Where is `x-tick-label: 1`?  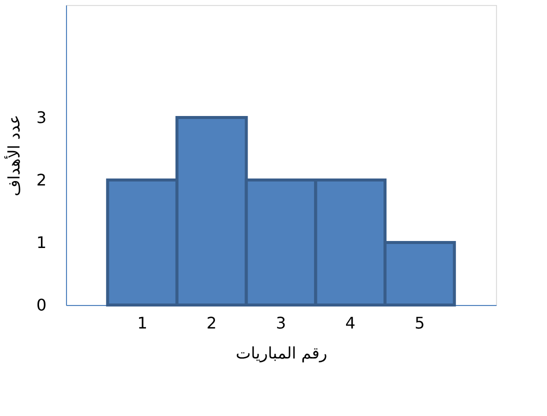 x-tick-label: 1 is located at coordinates (142, 323).